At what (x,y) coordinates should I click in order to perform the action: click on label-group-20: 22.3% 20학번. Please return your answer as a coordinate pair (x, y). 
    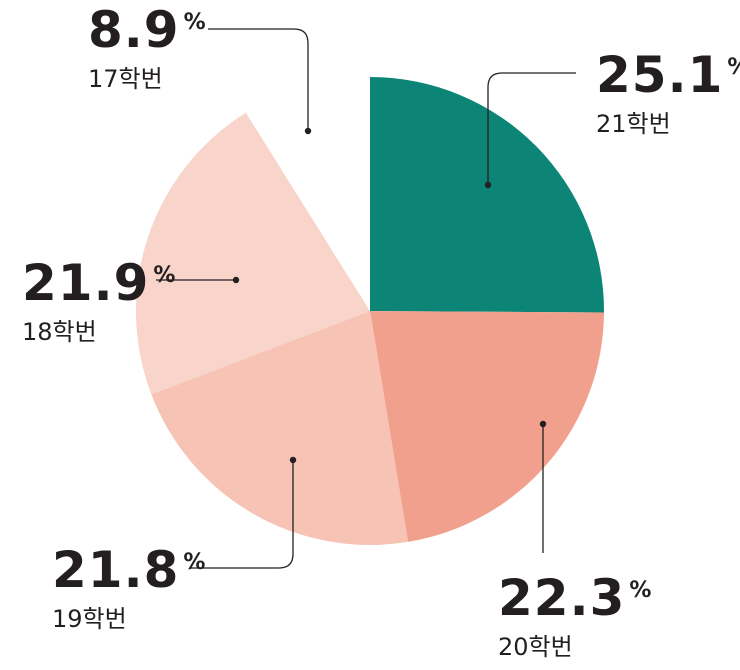
    Looking at the image, I should click on (574, 616).